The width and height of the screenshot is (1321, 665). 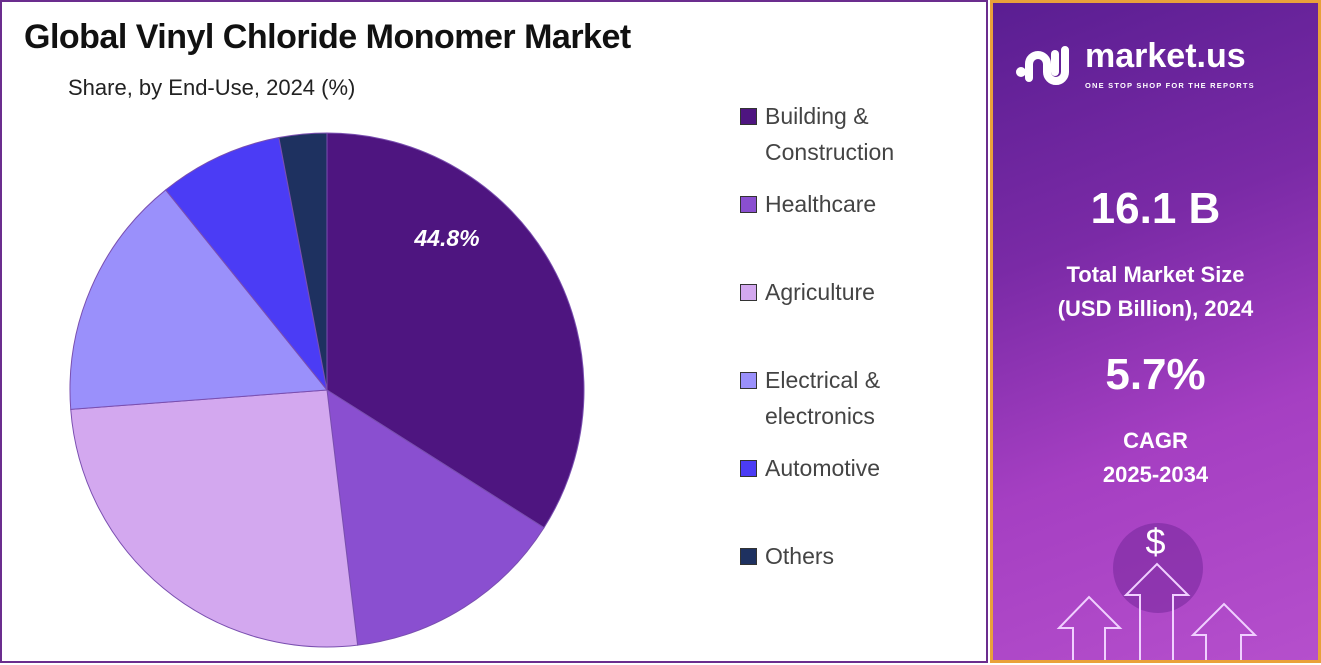 What do you see at coordinates (1155, 541) in the screenshot?
I see `dollar-sign: $` at bounding box center [1155, 541].